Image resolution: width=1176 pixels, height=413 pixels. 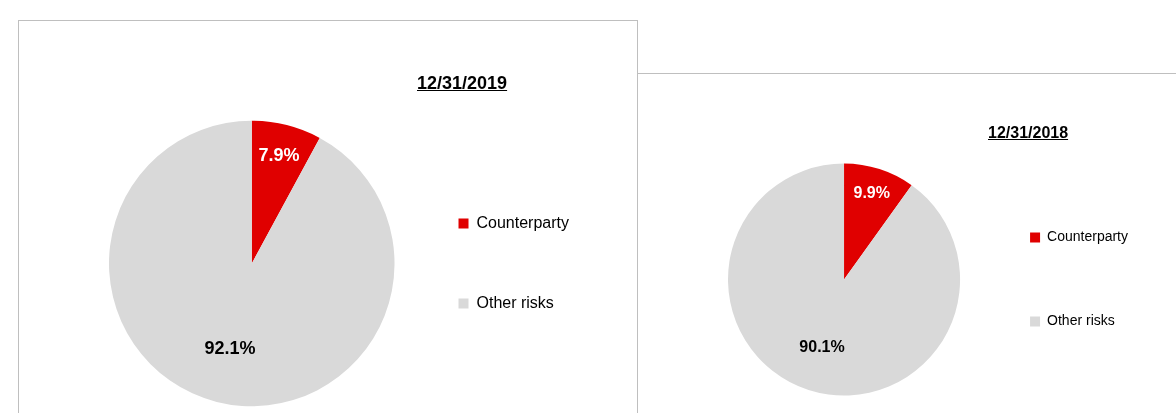 What do you see at coordinates (822, 347) in the screenshot?
I see `data-label: 90.1%` at bounding box center [822, 347].